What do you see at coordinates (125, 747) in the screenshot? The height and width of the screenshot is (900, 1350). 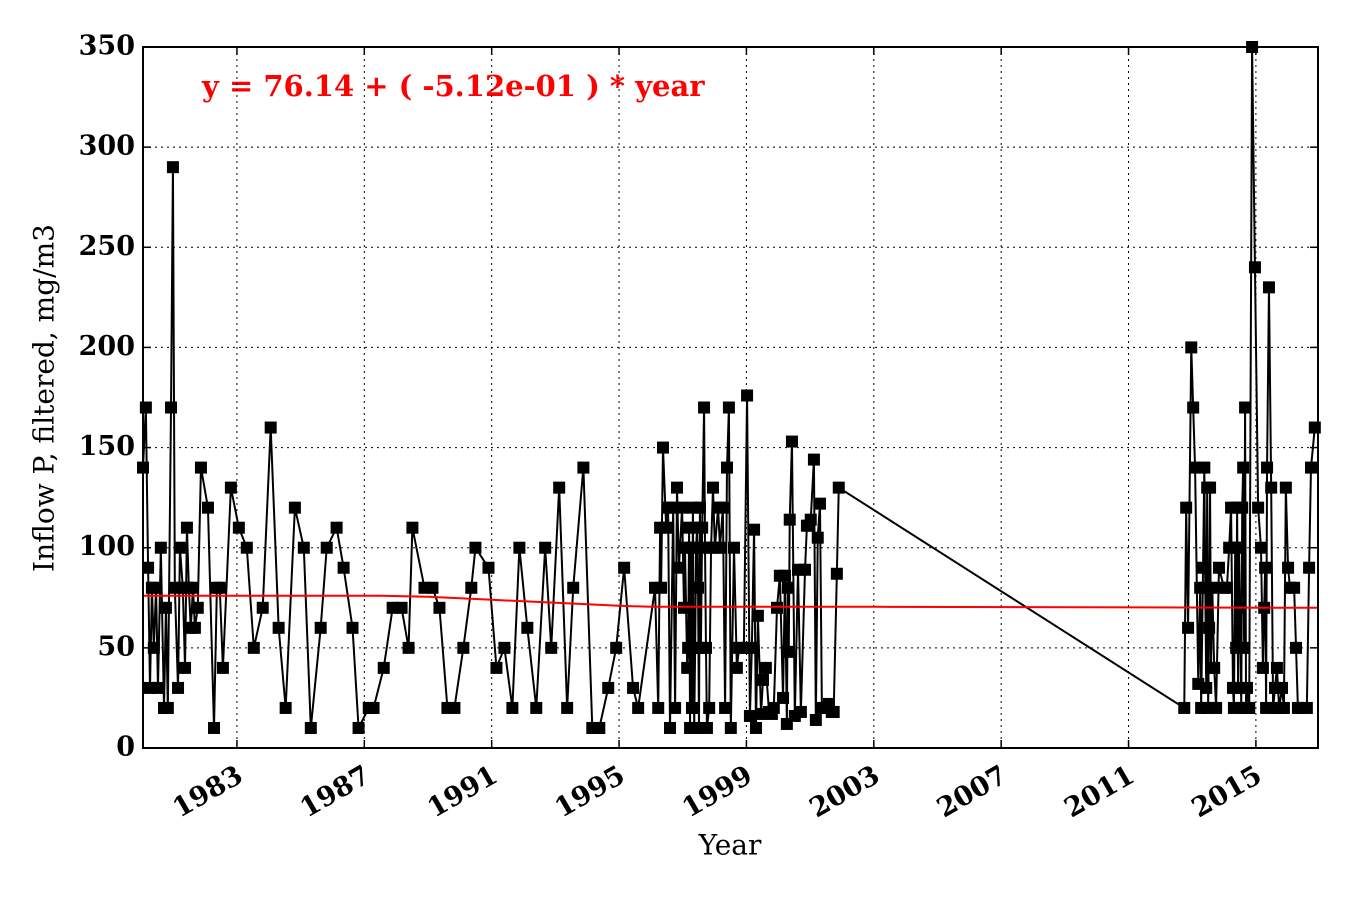 I see `y-tick-label: 0` at bounding box center [125, 747].